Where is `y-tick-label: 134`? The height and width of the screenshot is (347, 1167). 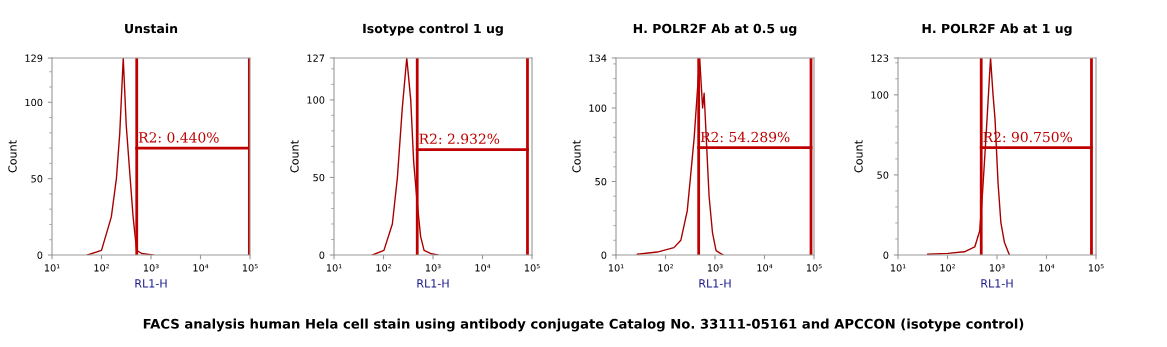
y-tick-label: 134 is located at coordinates (598, 58).